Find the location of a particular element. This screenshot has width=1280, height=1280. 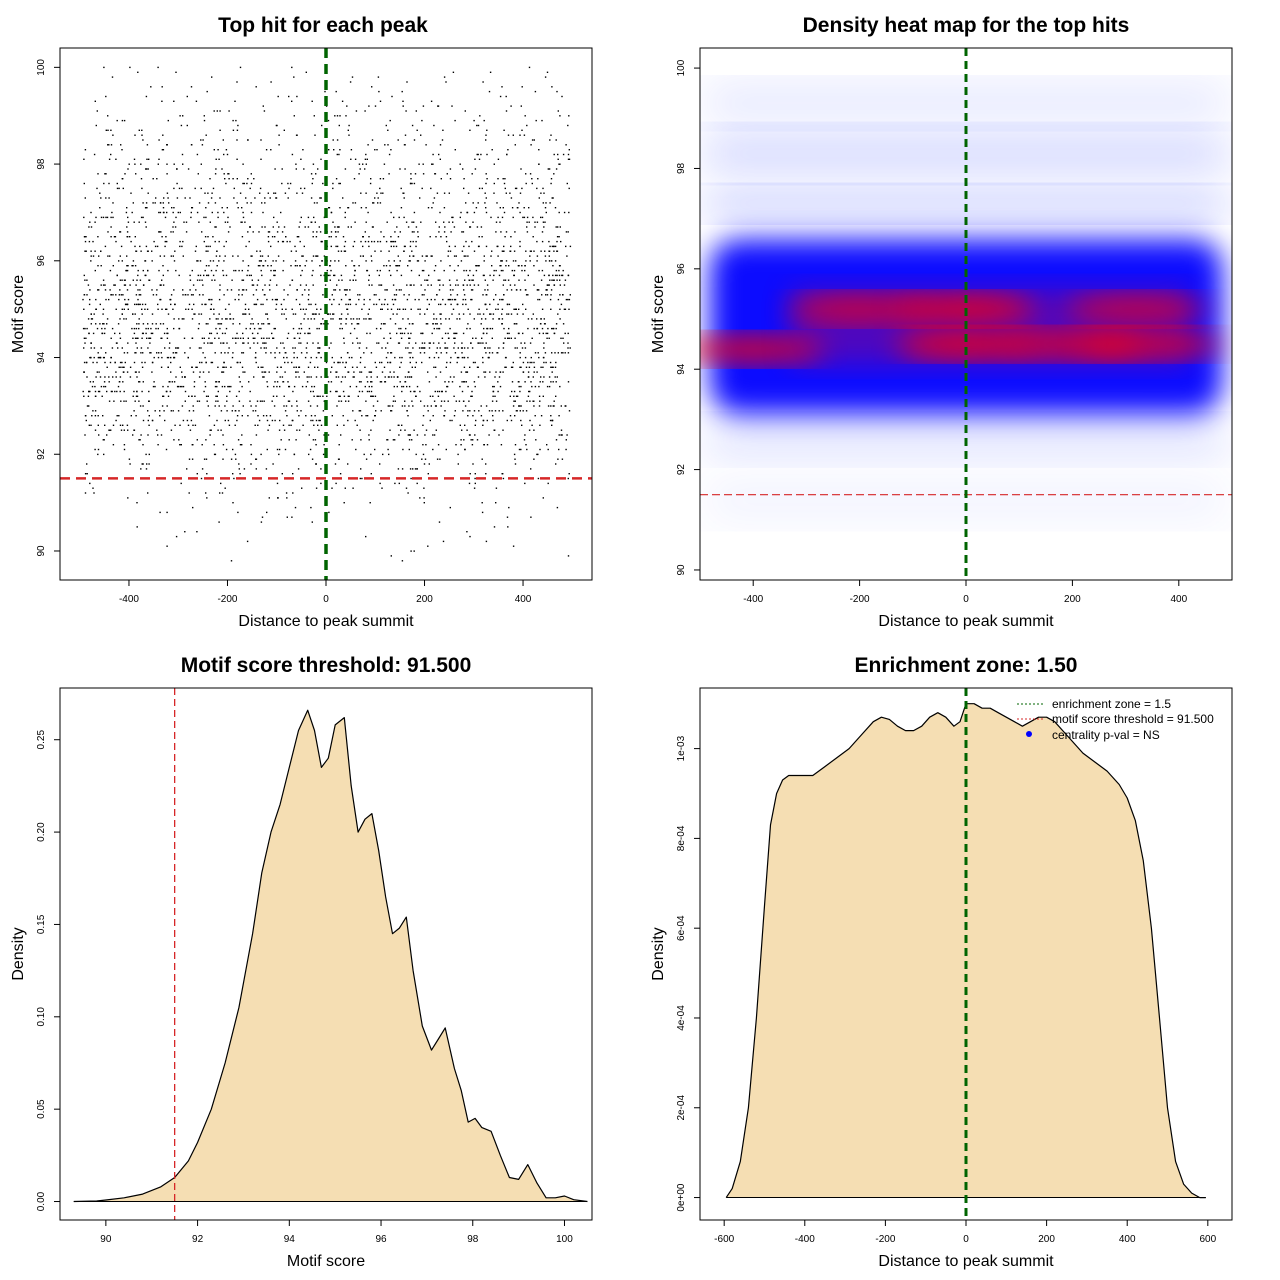

y-tick-label: 4e-04 is located at coordinates (681, 1018).